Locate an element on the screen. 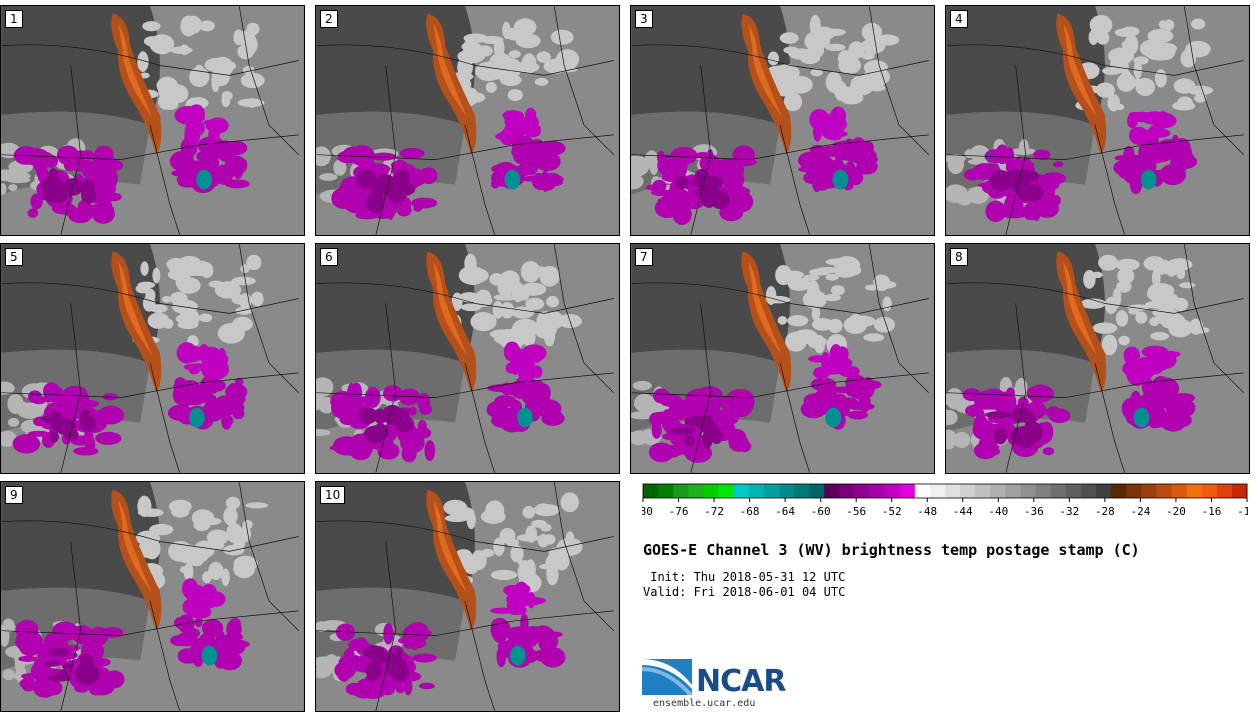 This screenshot has height=712, width=1260. member-panel-2: 2 is located at coordinates (467, 120).